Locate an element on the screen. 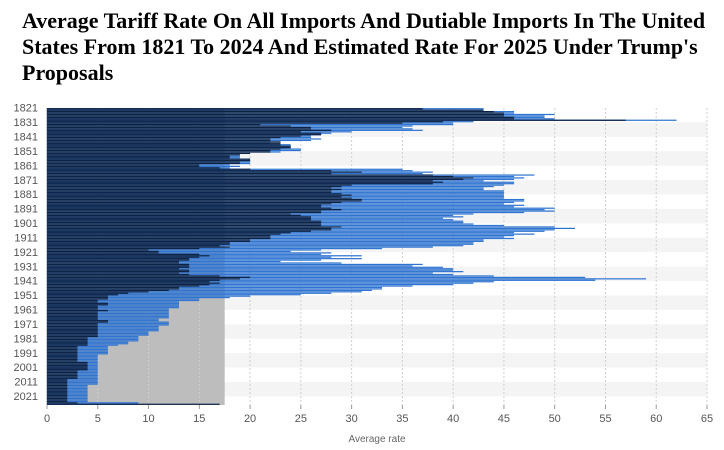 This screenshot has height=450, width=724. y-tick-label: 1861 is located at coordinates (26, 166).